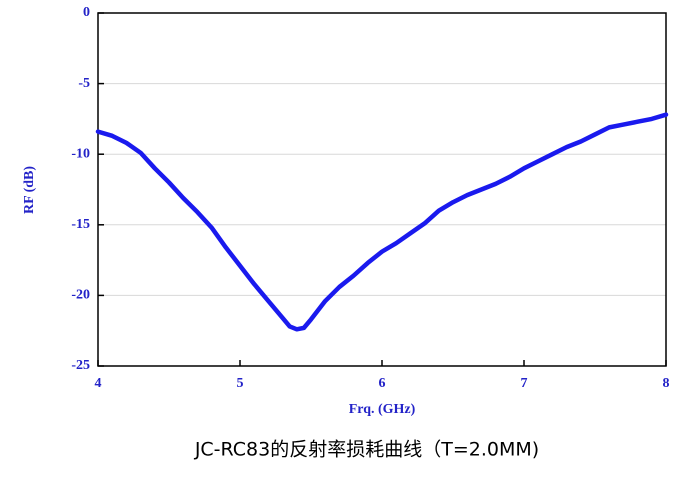  What do you see at coordinates (80, 295) in the screenshot?
I see `y-tick-label: -20` at bounding box center [80, 295].